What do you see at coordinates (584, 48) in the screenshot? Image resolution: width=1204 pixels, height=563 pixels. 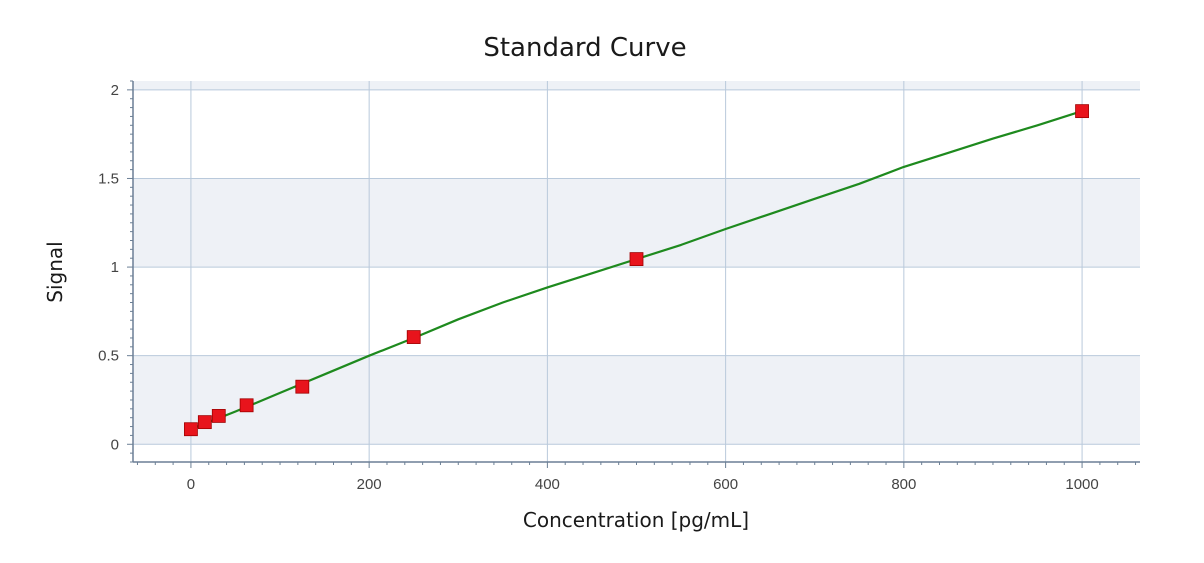 I see `chart-title: Standard Curve` at bounding box center [584, 48].